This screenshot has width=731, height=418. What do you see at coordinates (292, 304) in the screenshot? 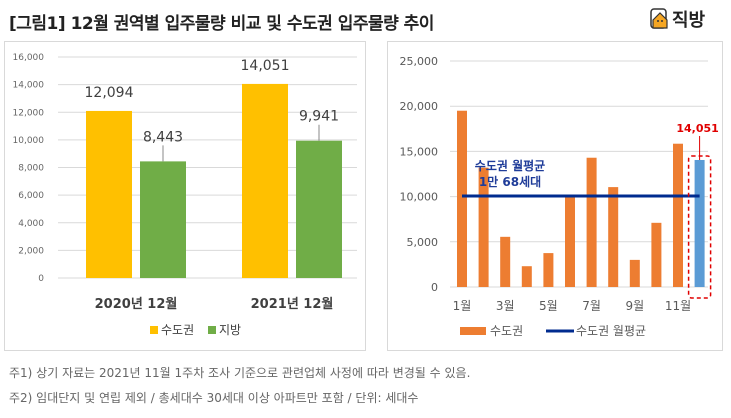
I see `x-tick-label: 2021년 12월` at bounding box center [292, 304].